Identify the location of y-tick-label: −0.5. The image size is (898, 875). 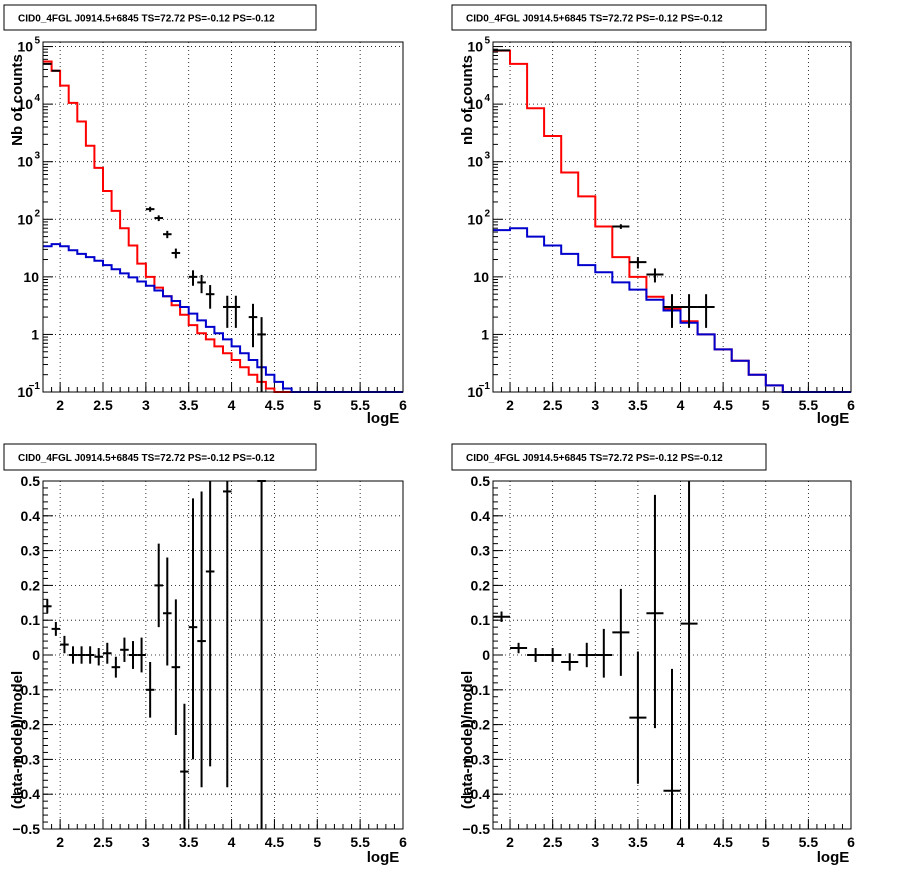
(476, 829).